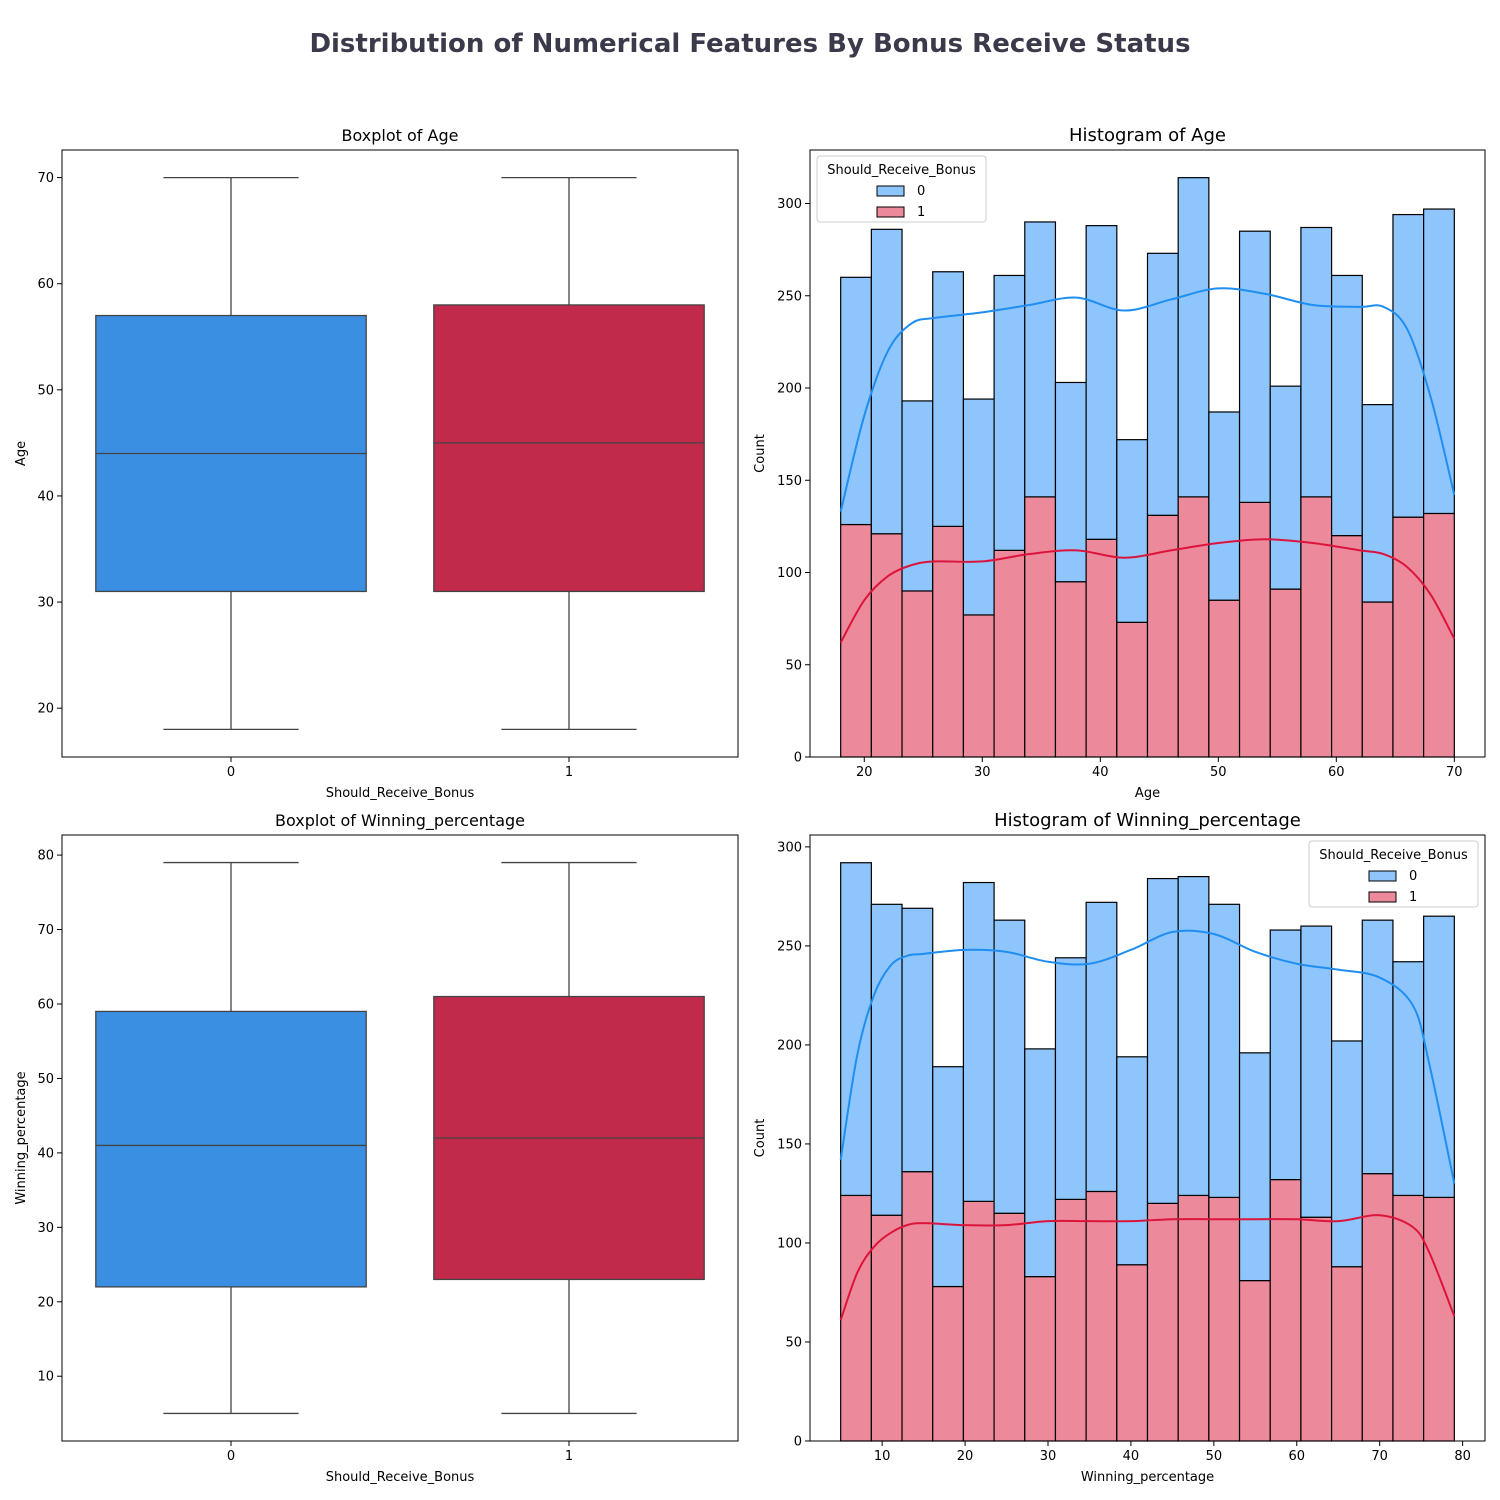 This screenshot has width=1500, height=1500. I want to click on y-axis-label: Age, so click(21, 453).